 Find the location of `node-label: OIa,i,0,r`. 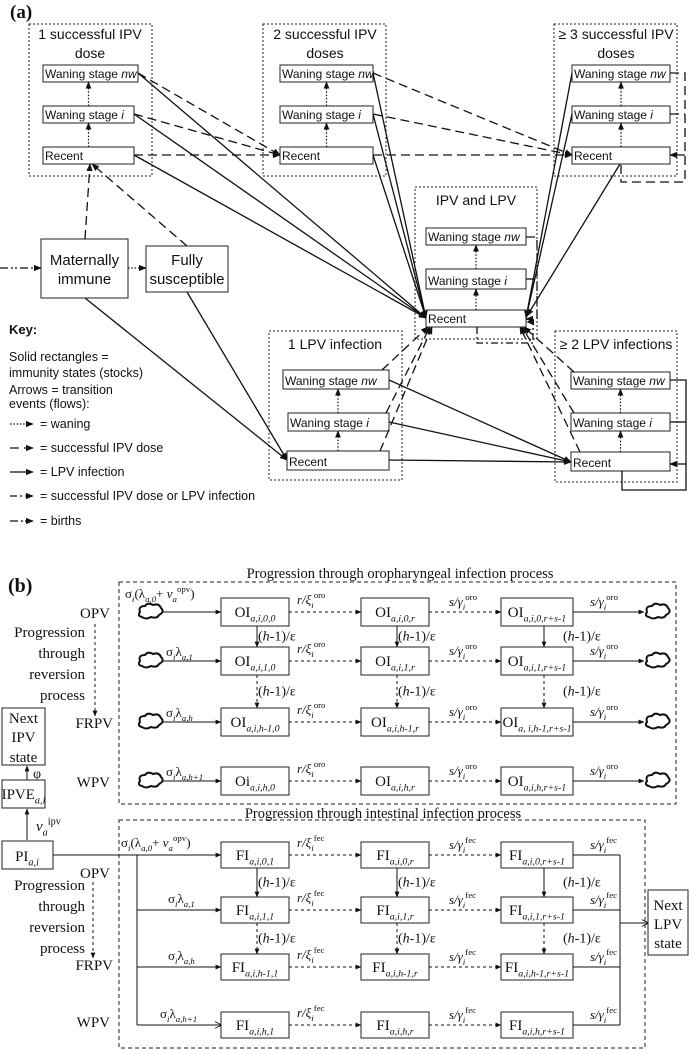

node-label: OIa,i,0,r is located at coordinates (395, 615).